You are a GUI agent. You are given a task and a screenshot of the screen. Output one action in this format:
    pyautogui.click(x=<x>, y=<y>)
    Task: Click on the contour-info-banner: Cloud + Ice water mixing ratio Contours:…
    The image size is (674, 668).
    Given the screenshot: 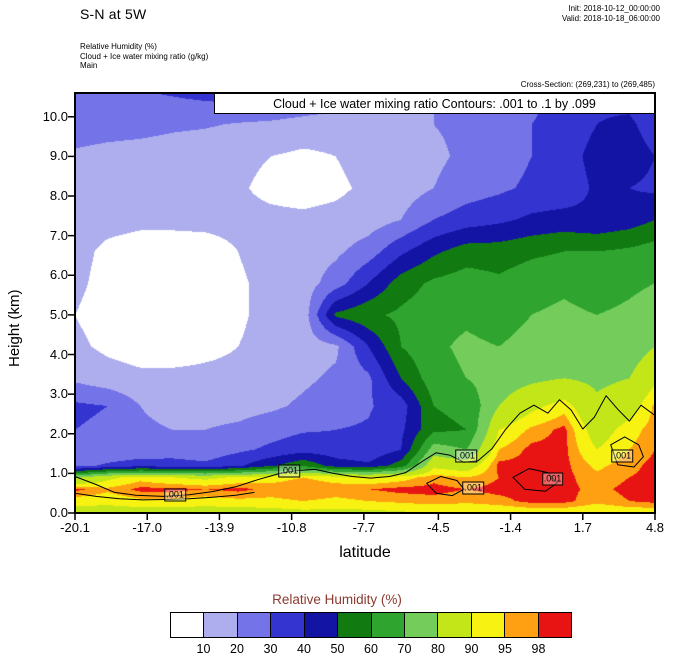 What is the action you would take?
    pyautogui.click(x=434, y=103)
    